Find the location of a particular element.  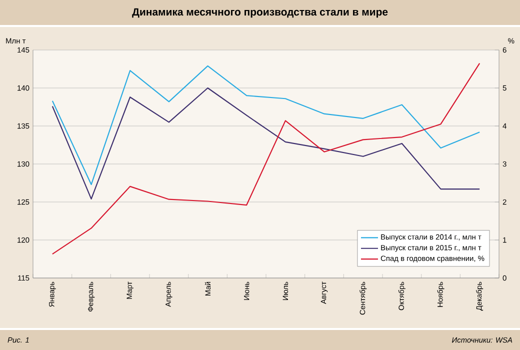

chart-title: Динамика месячного производства стали в мире is located at coordinates (260, 13).